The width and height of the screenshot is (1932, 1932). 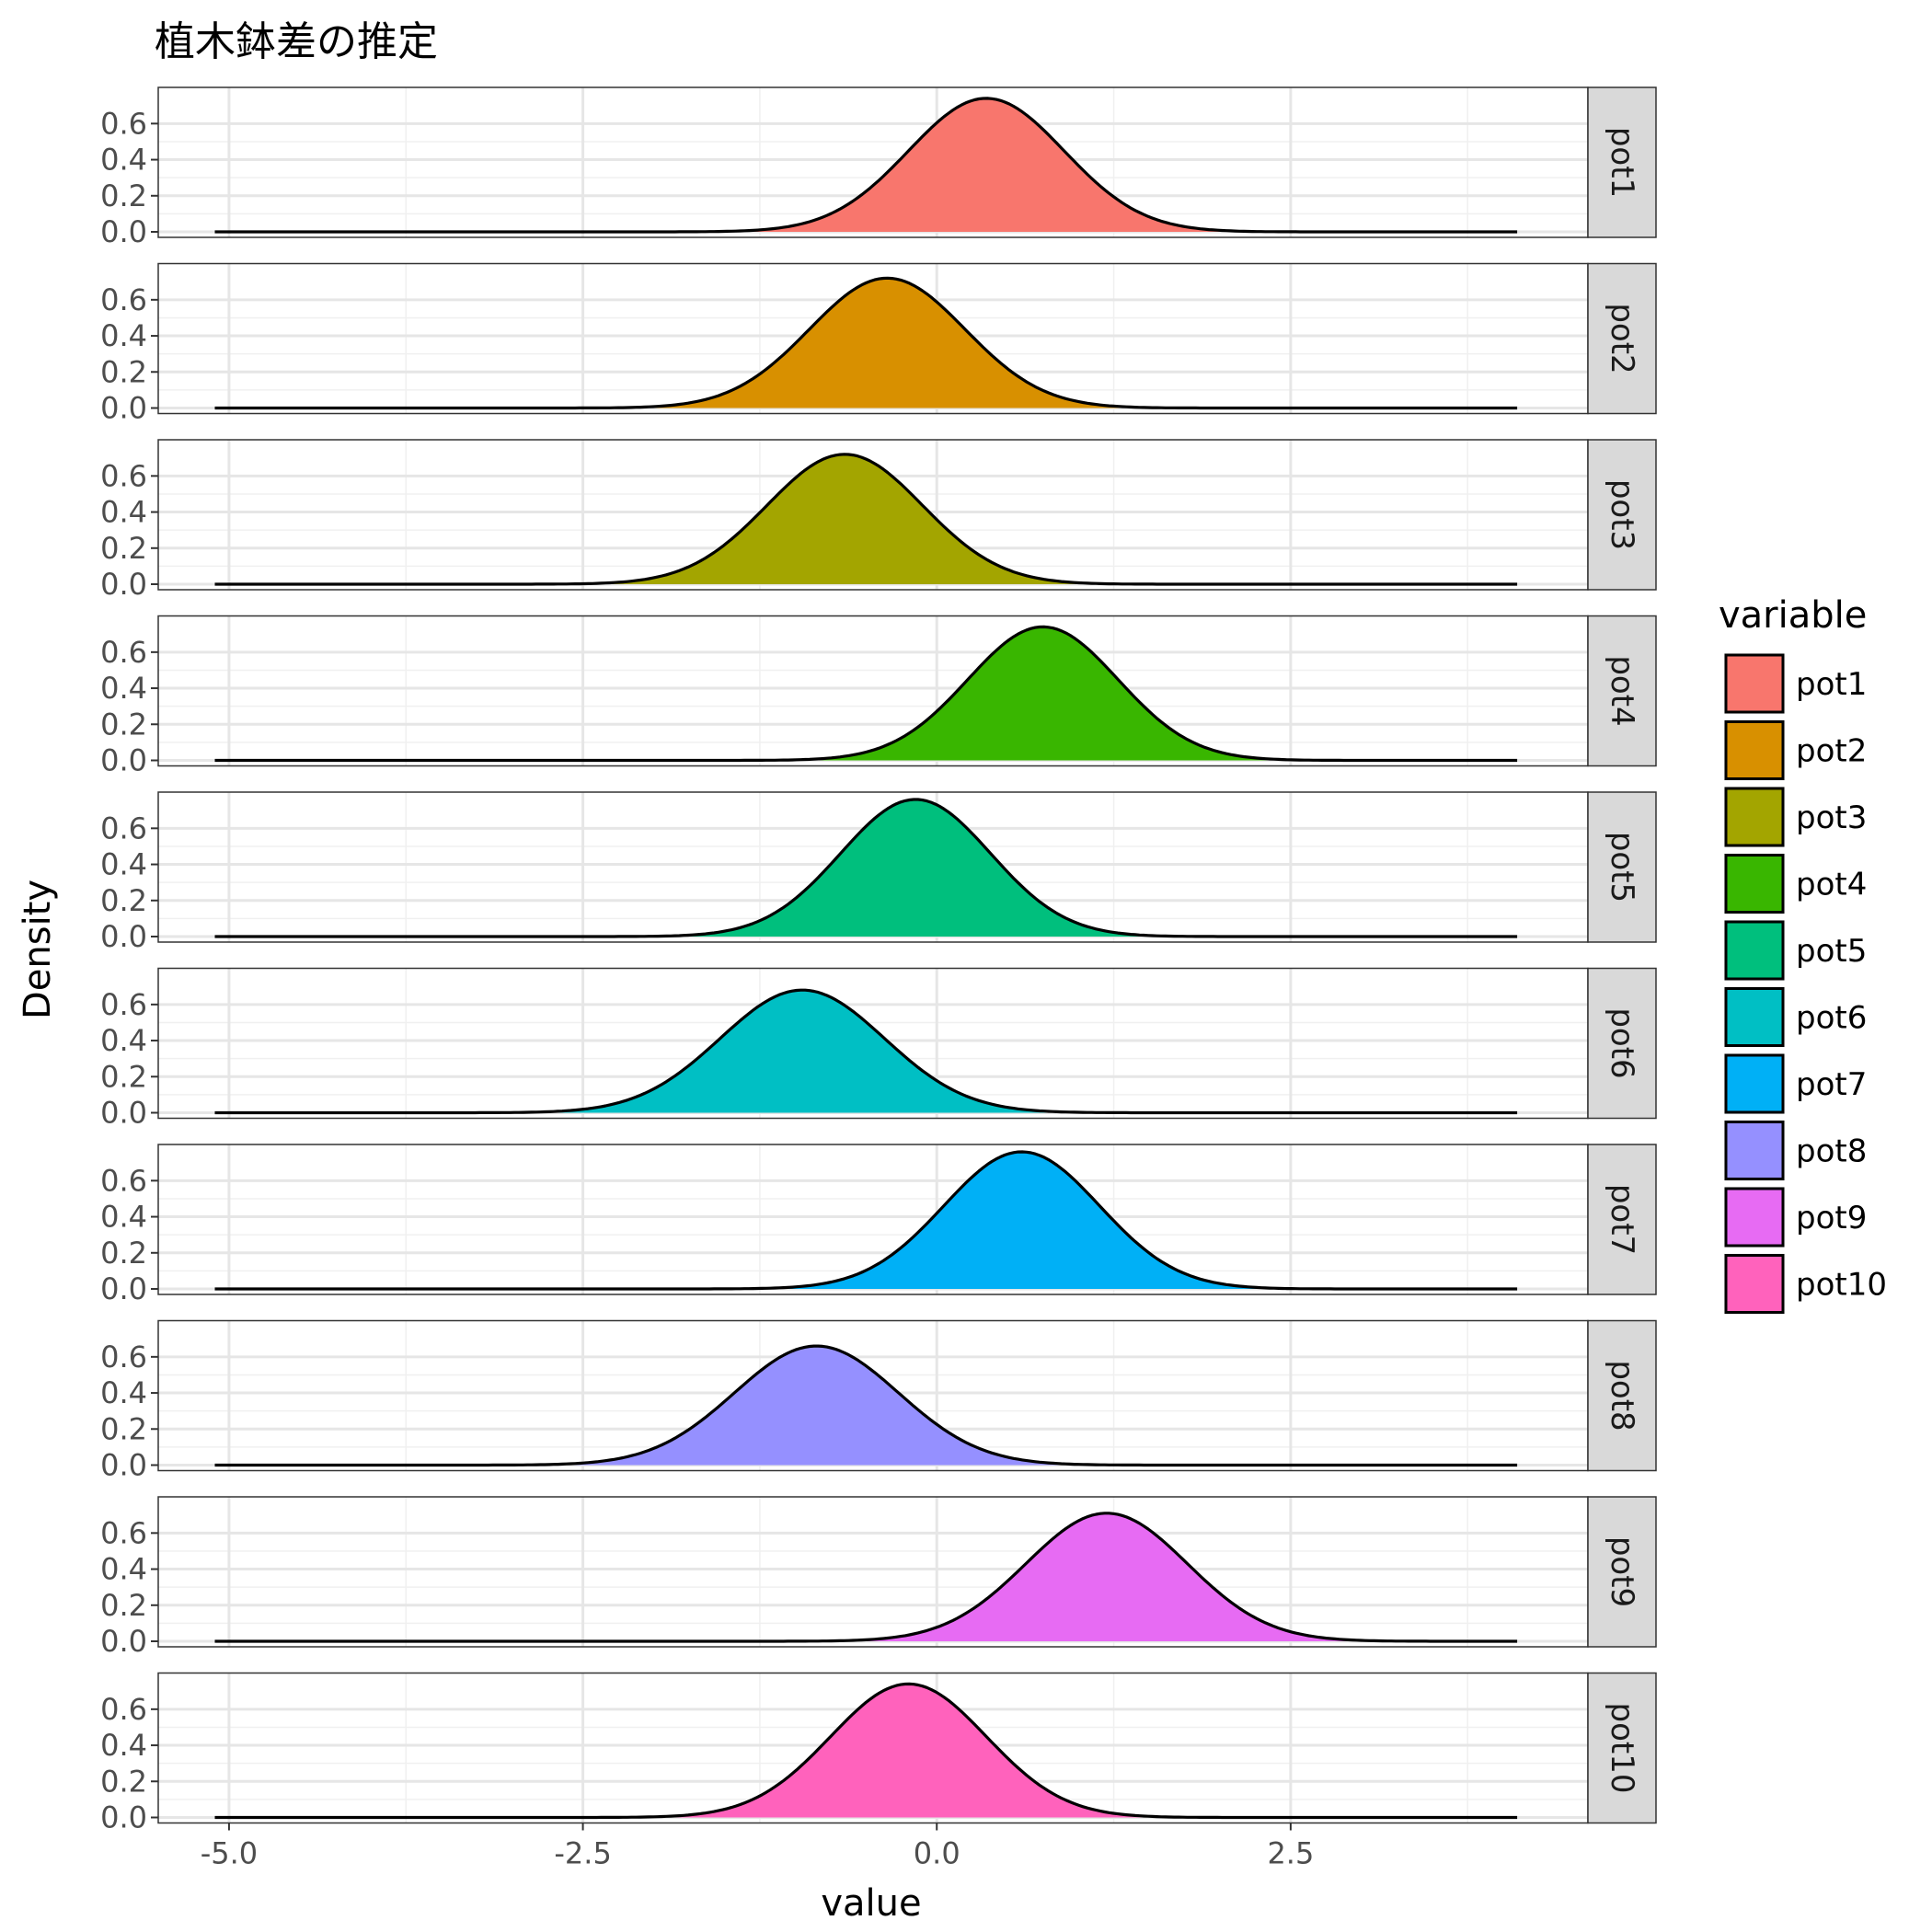 I want to click on facet-panel-pot3: 0.00.20.40.6 pot3, so click(x=878, y=520).